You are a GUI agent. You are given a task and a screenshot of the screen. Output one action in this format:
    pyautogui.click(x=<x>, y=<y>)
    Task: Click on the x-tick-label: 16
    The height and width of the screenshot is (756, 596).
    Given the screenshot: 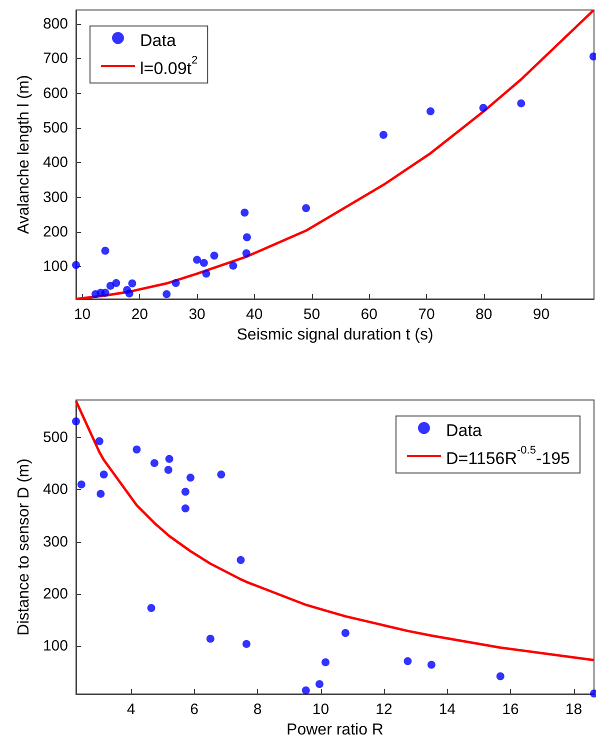 What is the action you would take?
    pyautogui.click(x=510, y=709)
    